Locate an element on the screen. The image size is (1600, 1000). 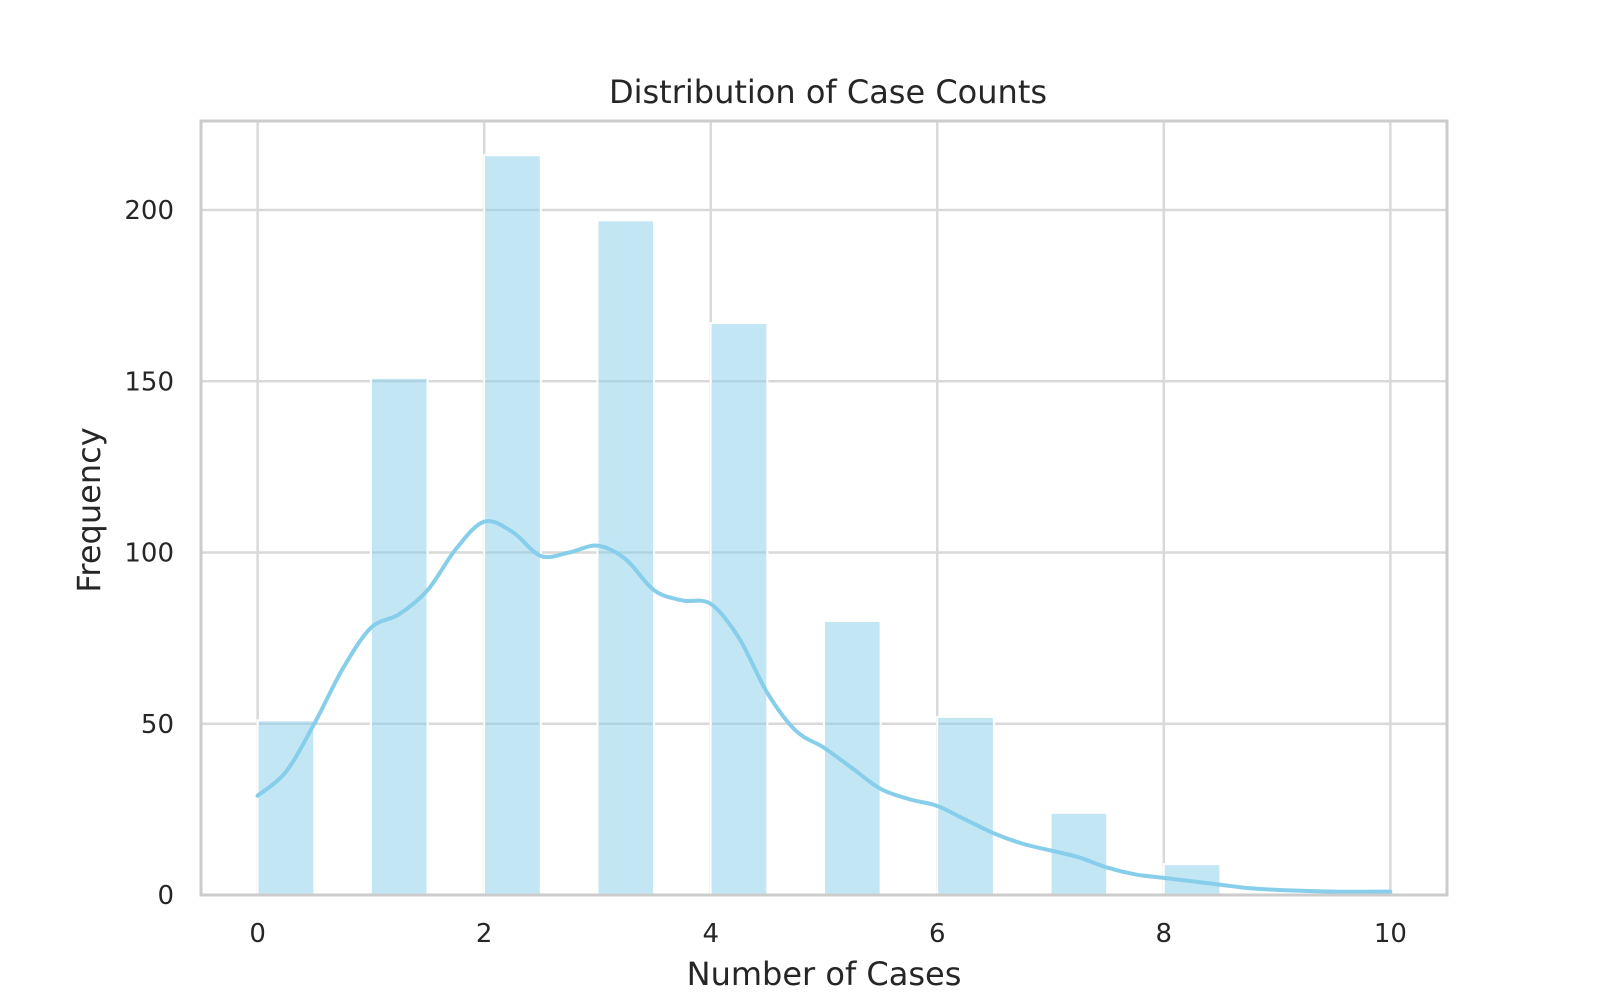
chart-title: Distribution of Case Counts is located at coordinates (828, 92).